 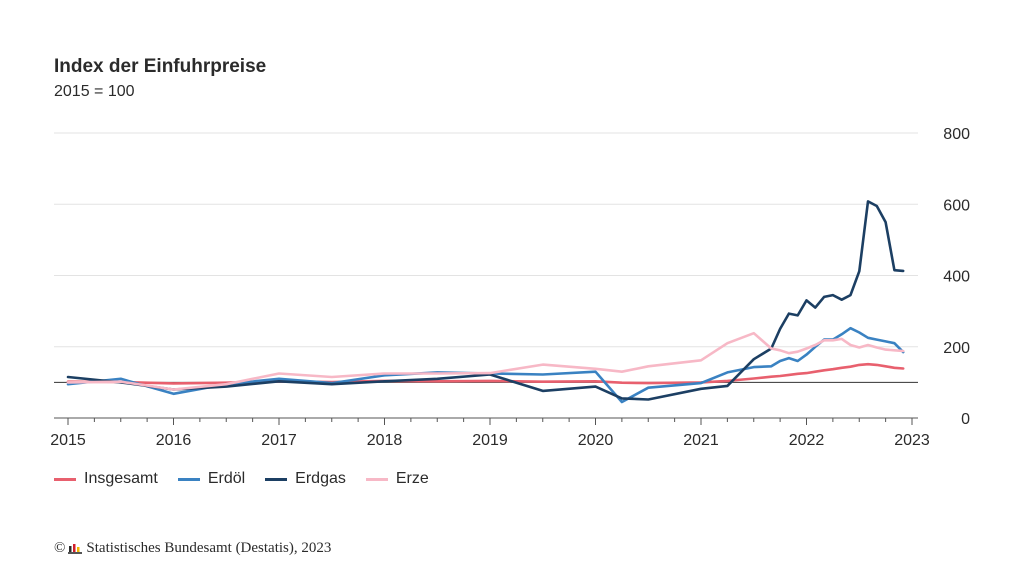 I want to click on copyright-symbol: ©, so click(x=60, y=548).